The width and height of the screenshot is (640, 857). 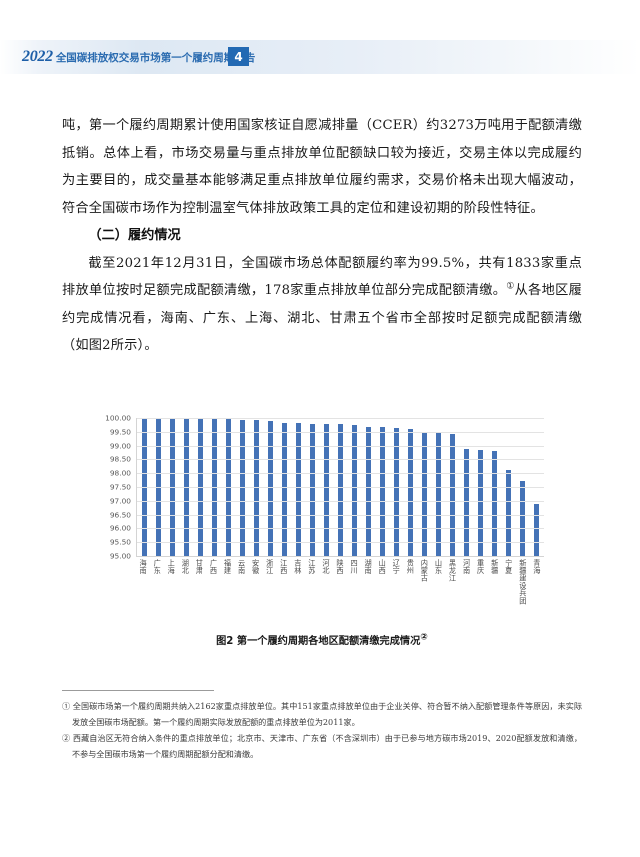 I want to click on chart-y-tick-label: 96.00, so click(x=120, y=528).